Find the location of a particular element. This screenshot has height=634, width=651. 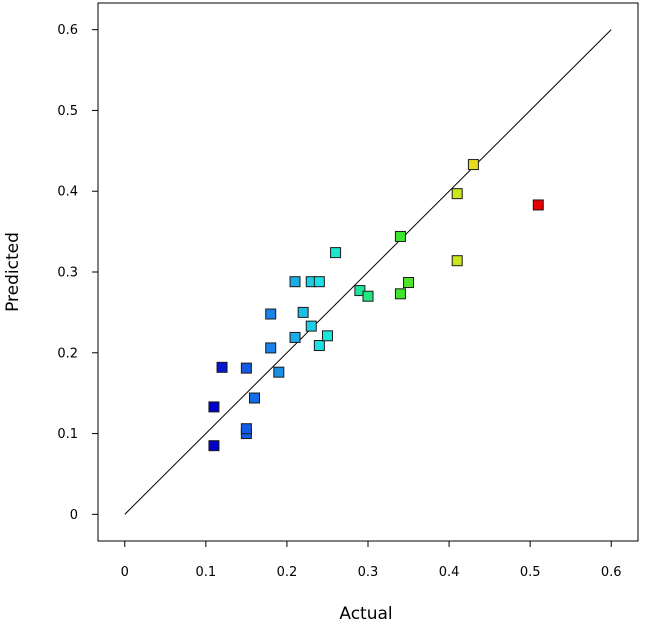

x-axis-ticks: 0 0.1 0.2 0.3 0.4 0.5 0.6 is located at coordinates (371, 560).